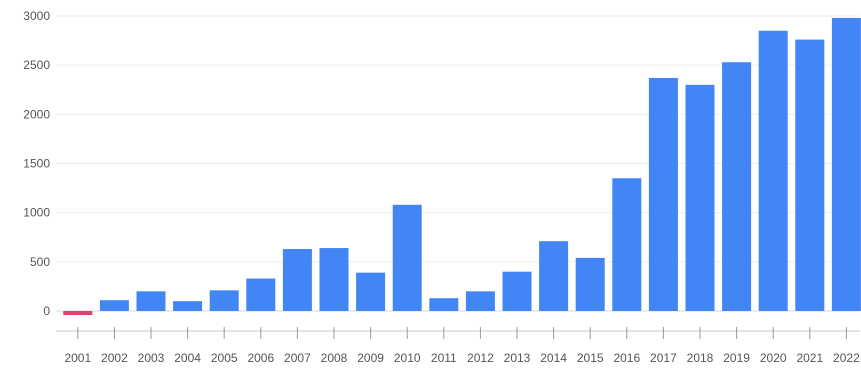  I want to click on x-tick-label-2011: 2011, so click(444, 358).